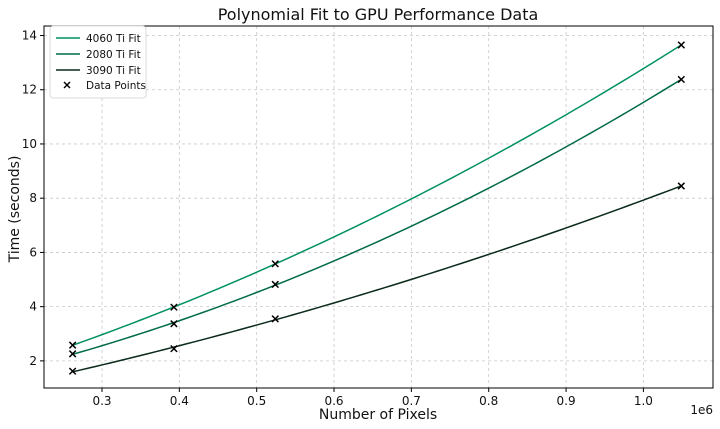  What do you see at coordinates (67, 85) in the screenshot?
I see `legend-marker-points` at bounding box center [67, 85].